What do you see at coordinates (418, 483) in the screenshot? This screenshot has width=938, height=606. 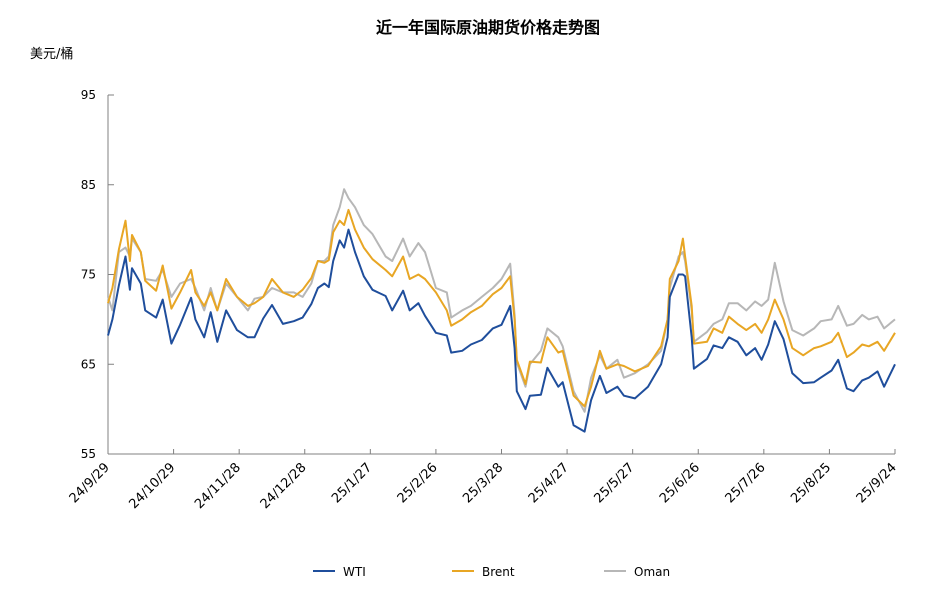 I see `x-tick-label: 25/2/26` at bounding box center [418, 483].